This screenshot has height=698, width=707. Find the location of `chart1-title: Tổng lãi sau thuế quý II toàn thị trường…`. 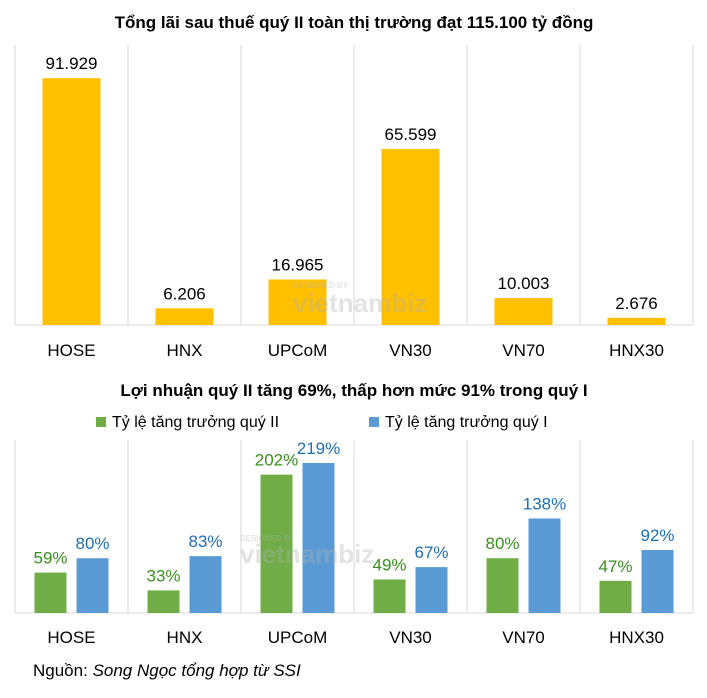

chart1-title: Tổng lãi sau thuế quý II toàn thị trường… is located at coordinates (354, 22).